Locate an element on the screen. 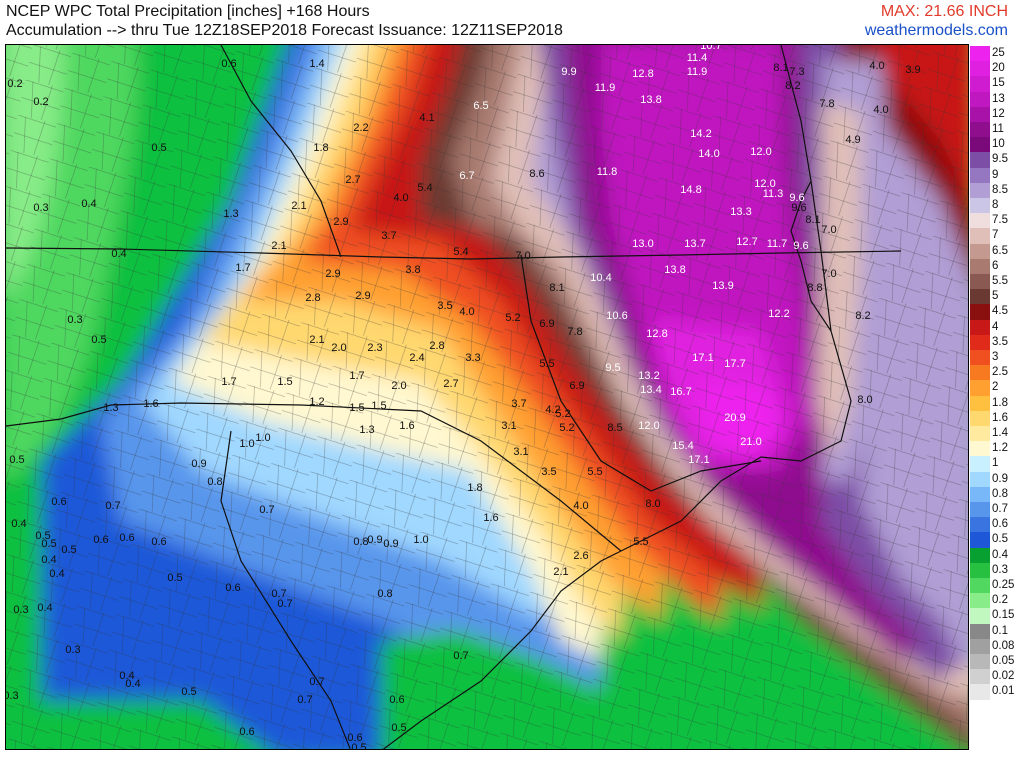  legend-label: 0.7 is located at coordinates (1000, 509).